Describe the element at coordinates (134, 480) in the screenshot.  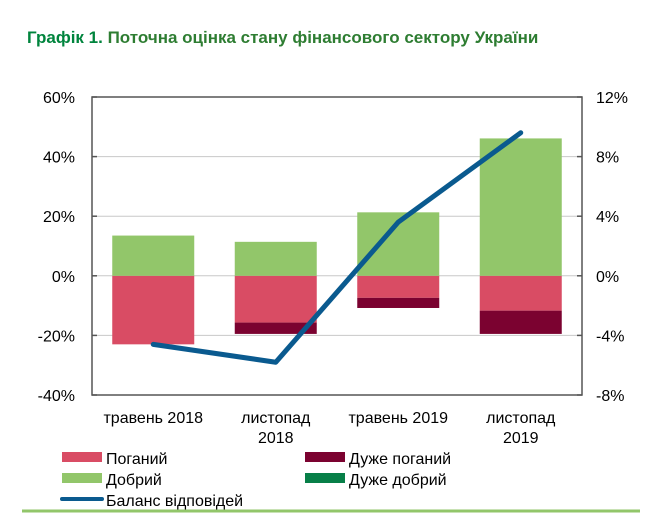
I see `legend-label: Добрий` at that location.